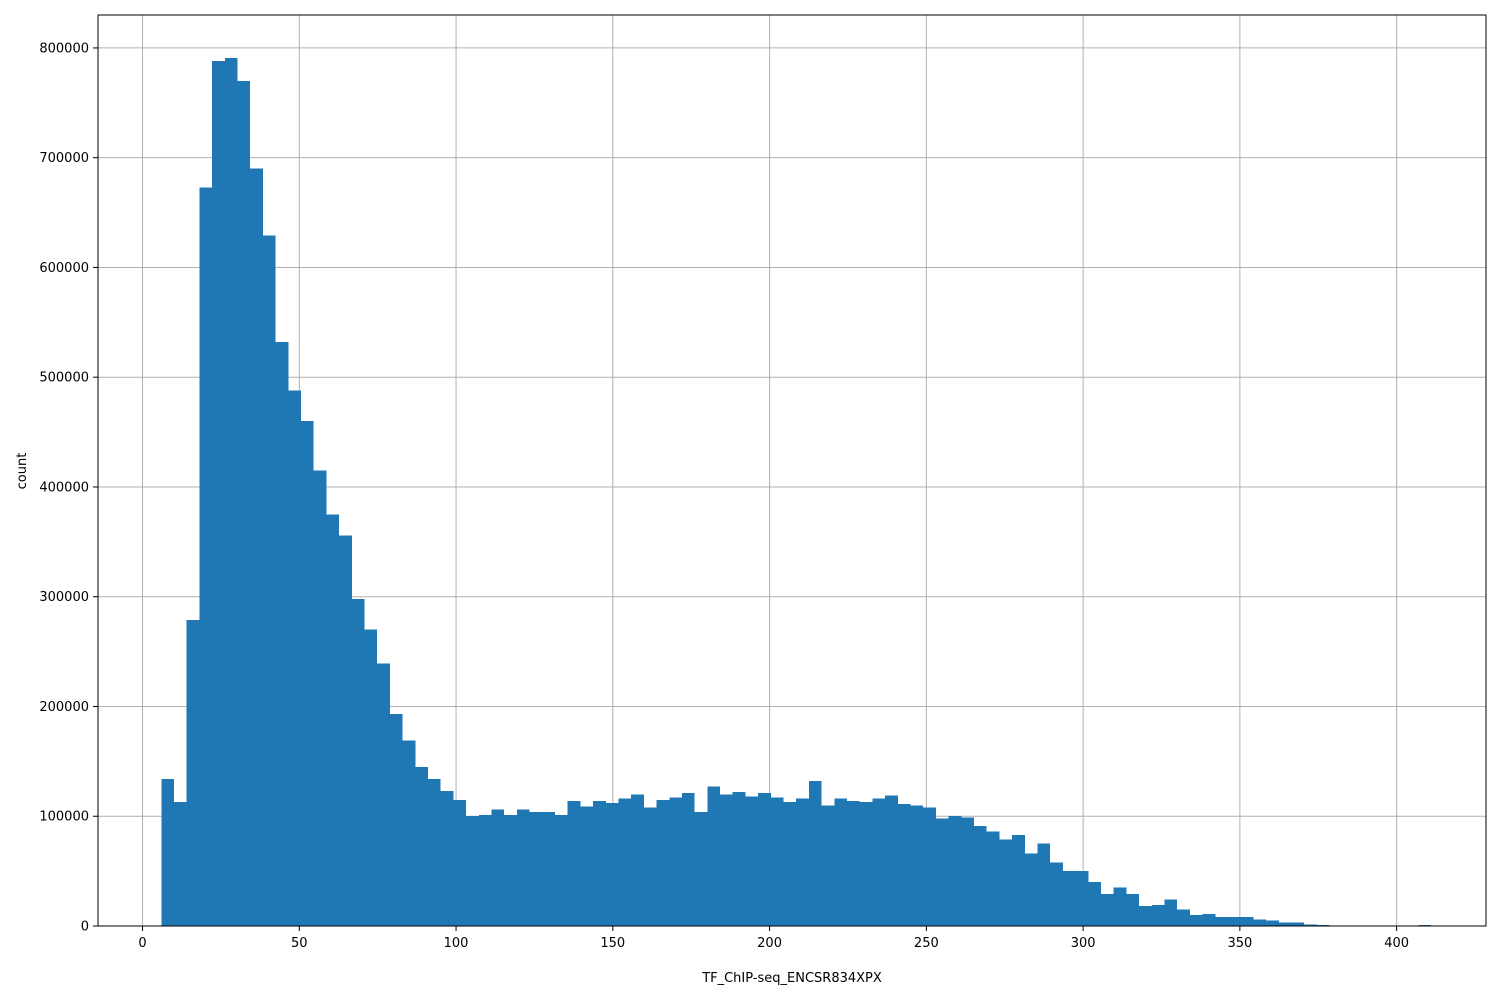 This screenshot has height=1000, width=1500. What do you see at coordinates (612, 943) in the screenshot?
I see `x-tick-label: 150` at bounding box center [612, 943].